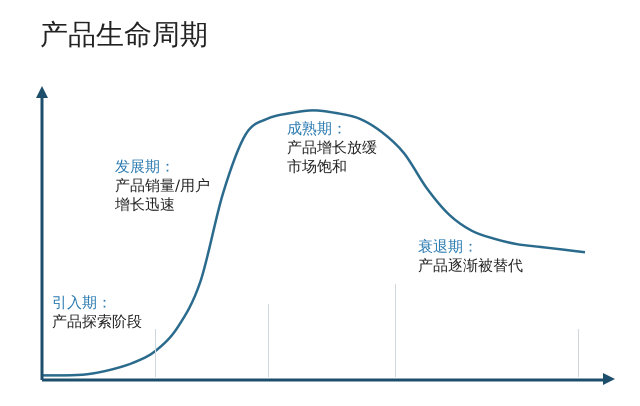 The width and height of the screenshot is (640, 406). What do you see at coordinates (124, 35) in the screenshot?
I see `chart-title: 产品生命周期` at bounding box center [124, 35].